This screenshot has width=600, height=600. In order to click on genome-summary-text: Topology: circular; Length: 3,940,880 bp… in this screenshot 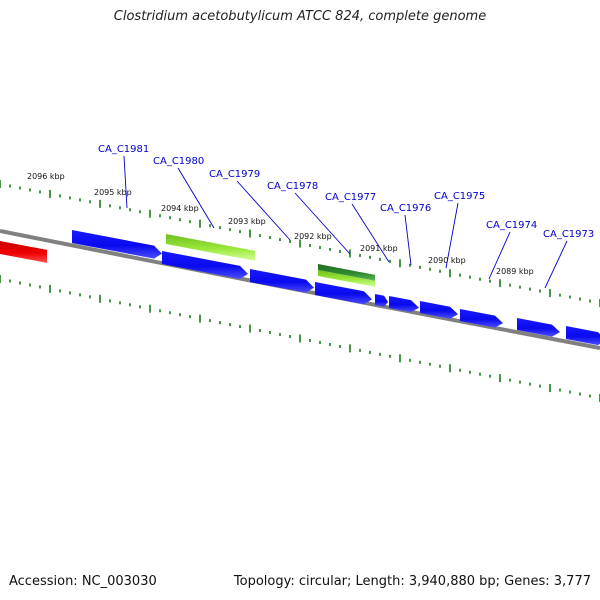, I will do `click(412, 581)`.